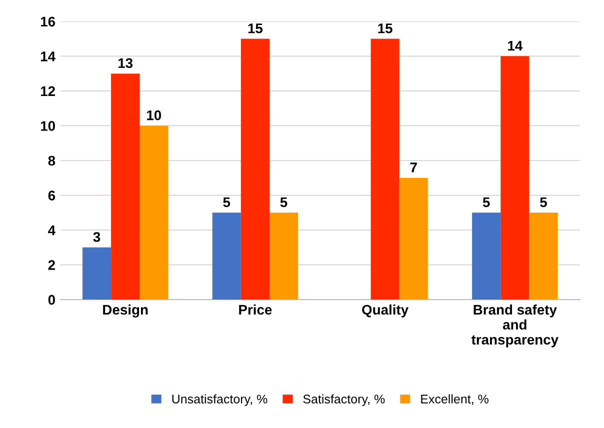 This screenshot has width=604, height=428. What do you see at coordinates (255, 309) in the screenshot?
I see `x-tick-label: Price` at bounding box center [255, 309].